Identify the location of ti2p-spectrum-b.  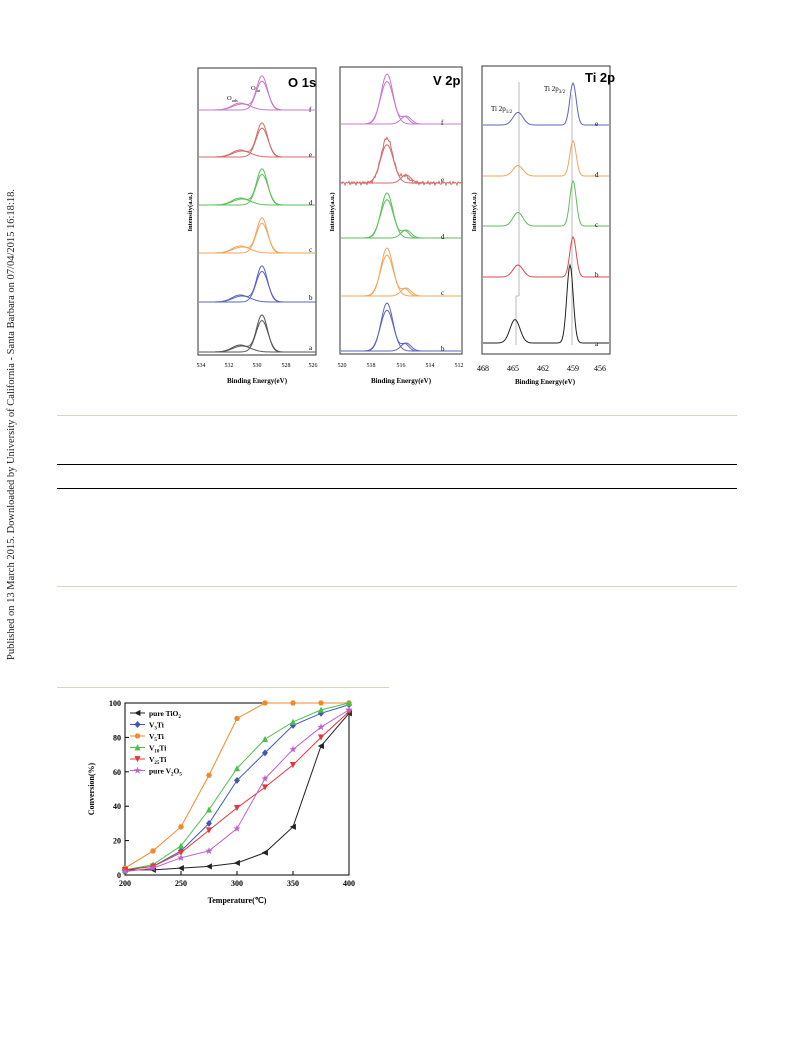
(546, 256).